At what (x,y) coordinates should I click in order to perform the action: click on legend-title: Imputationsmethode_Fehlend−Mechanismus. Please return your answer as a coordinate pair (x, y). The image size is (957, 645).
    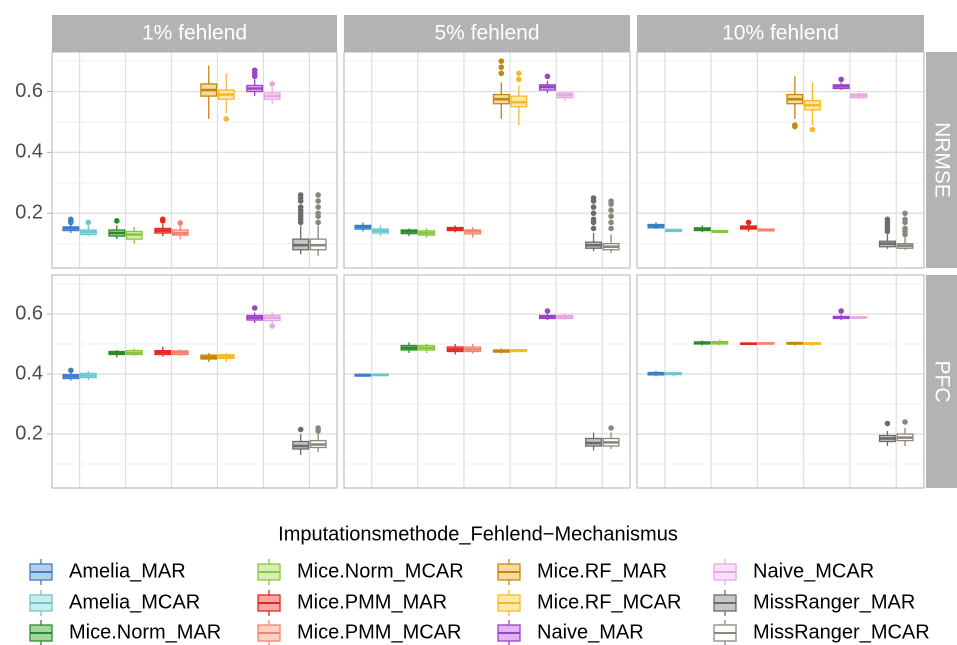
    Looking at the image, I should click on (478, 534).